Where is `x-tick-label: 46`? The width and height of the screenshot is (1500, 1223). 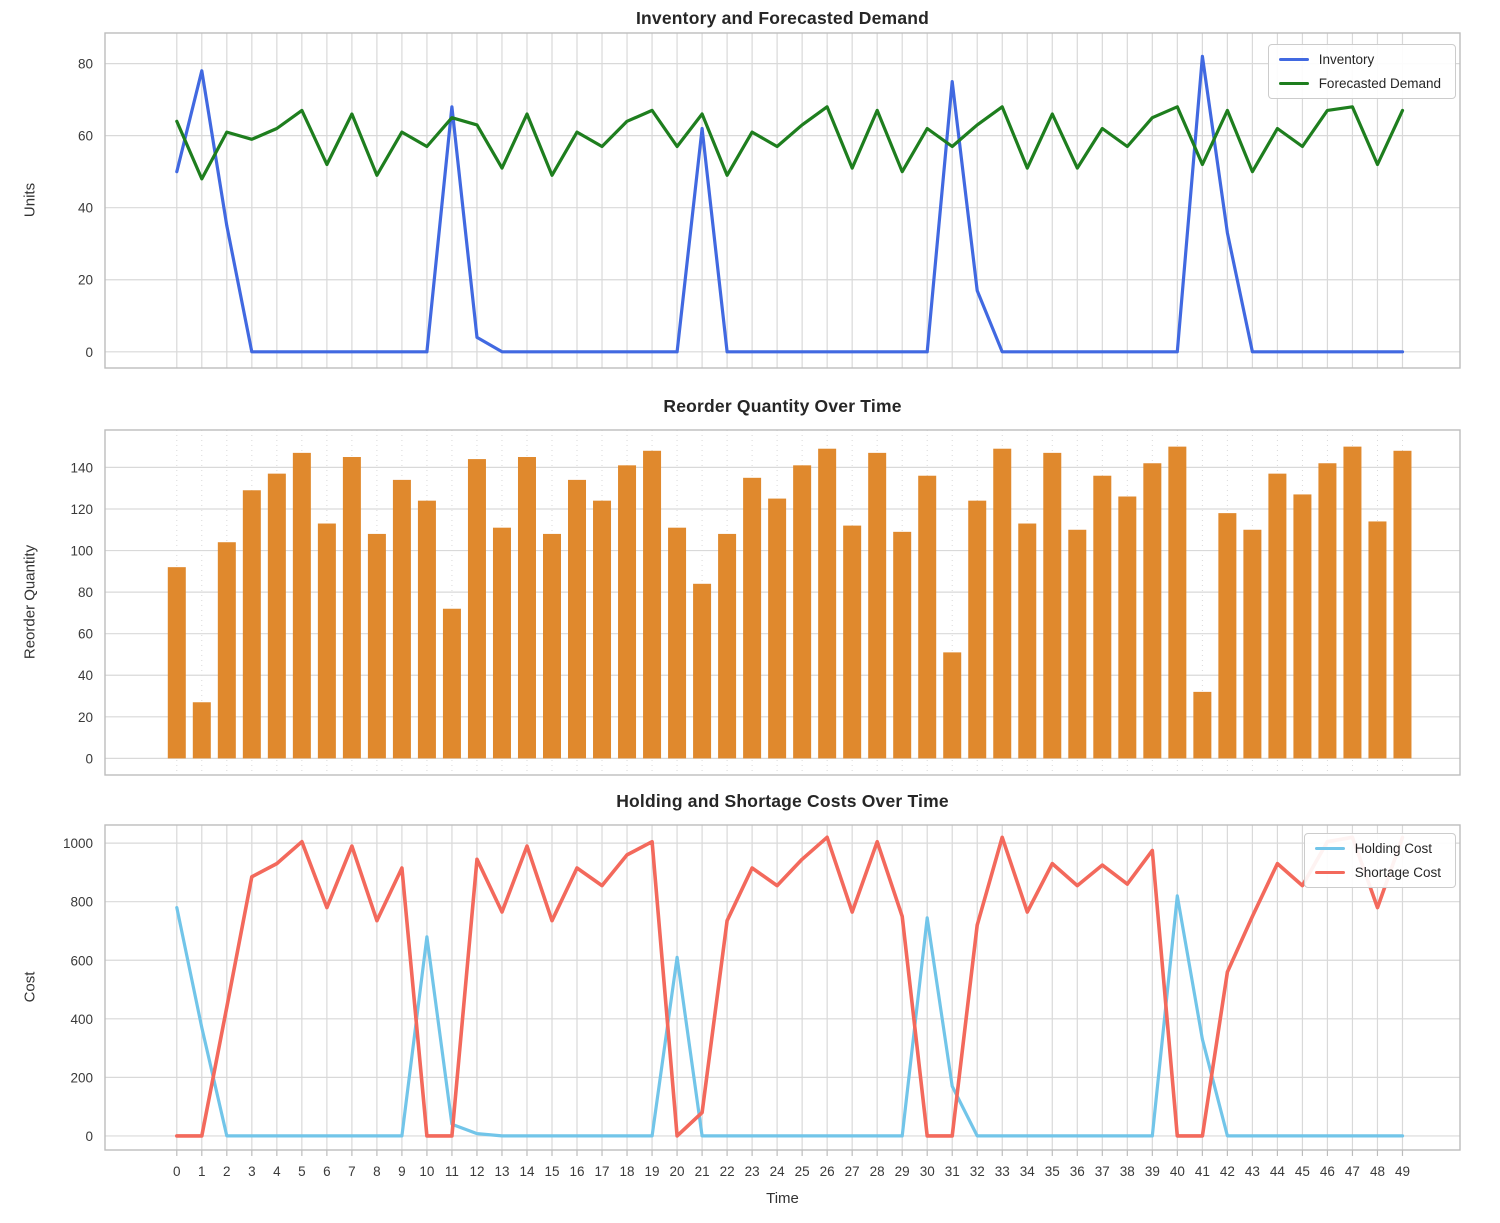
x-tick-label: 46 is located at coordinates (1327, 1171).